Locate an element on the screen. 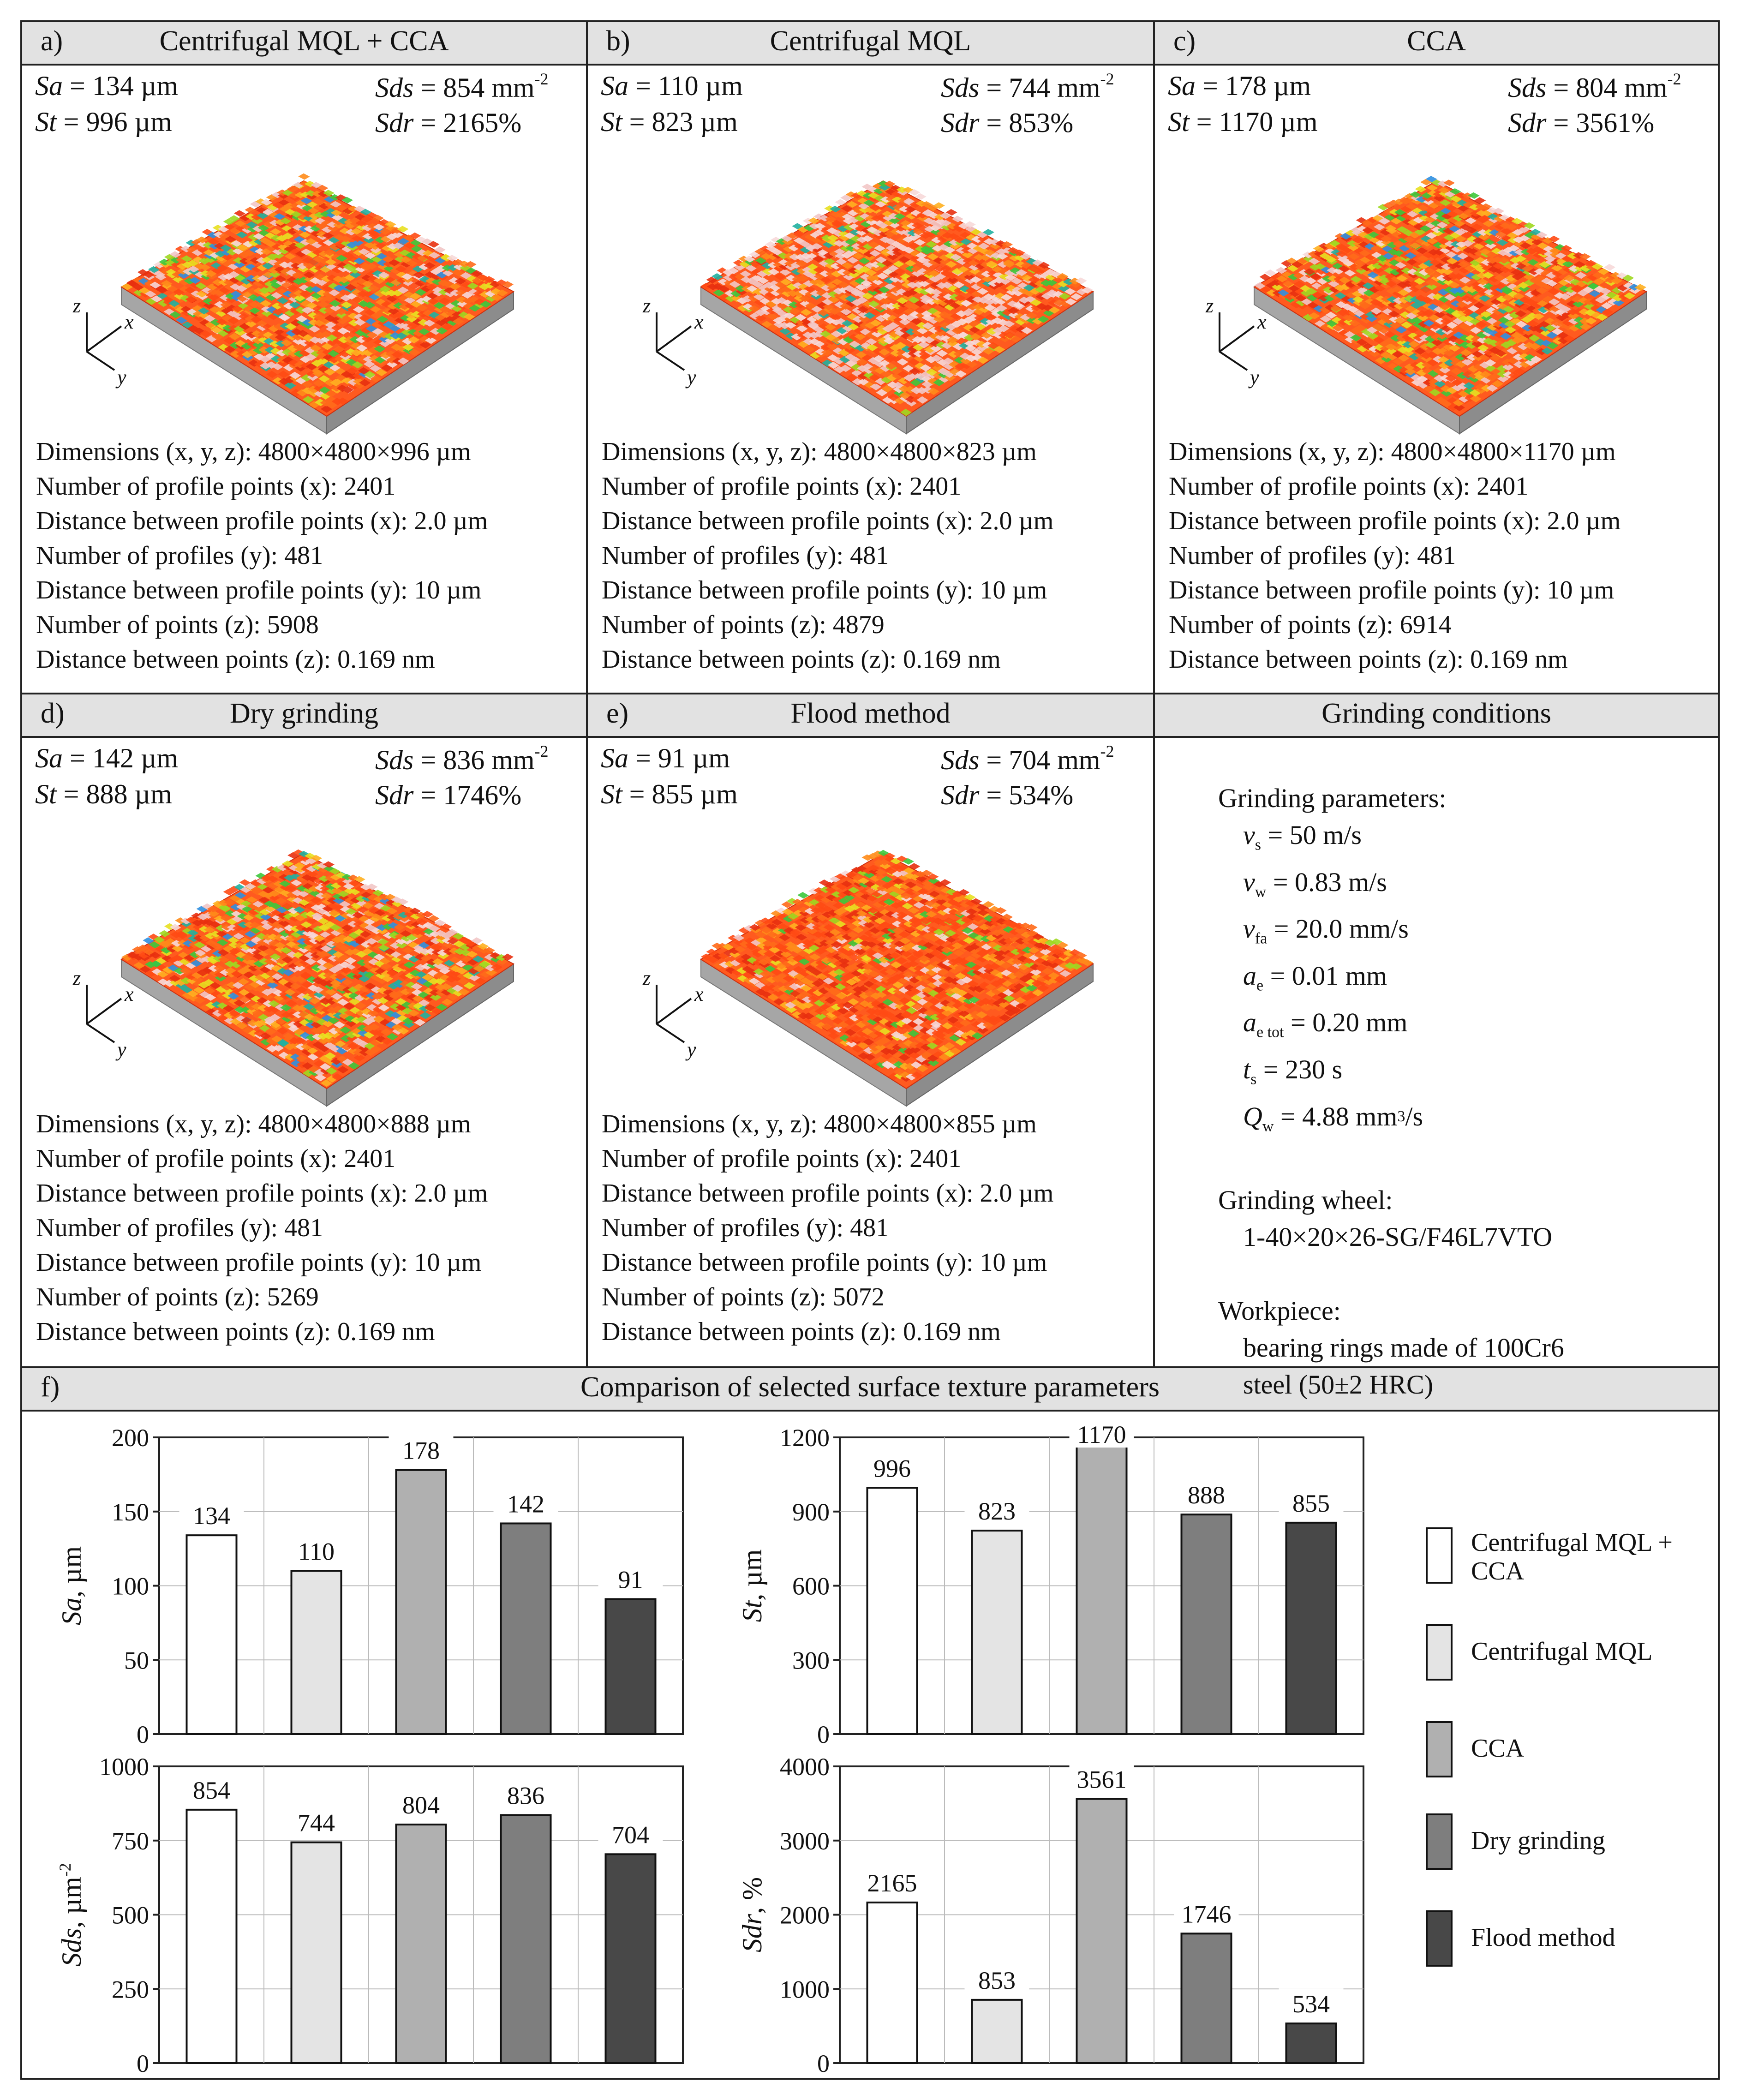 The image size is (1740, 2100). axis-line is located at coordinates (1233, 361).